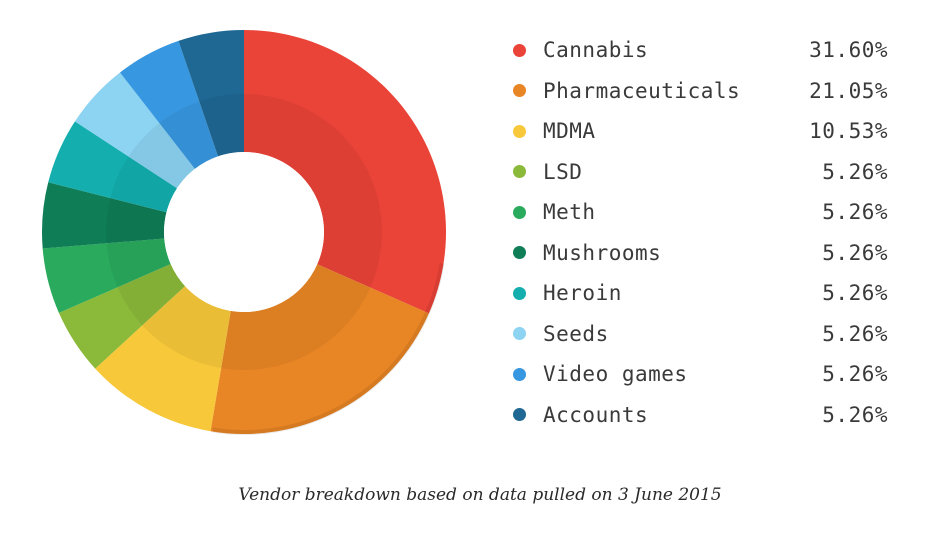 The height and width of the screenshot is (533, 940). I want to click on legend-label: LSD, so click(563, 171).